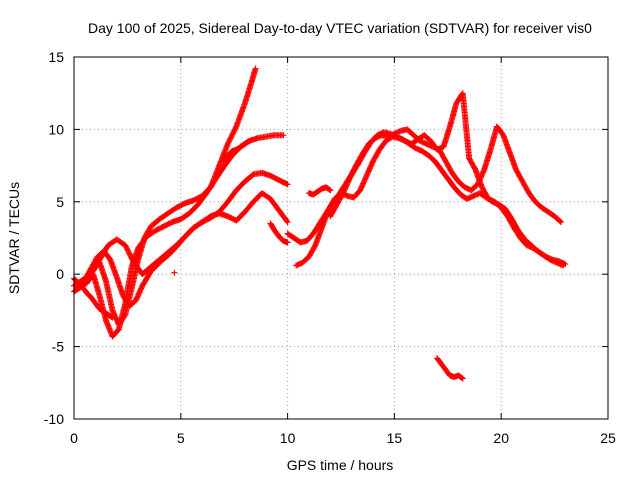 Image resolution: width=640 pixels, height=480 pixels. I want to click on x-tick-label: 25, so click(608, 438).